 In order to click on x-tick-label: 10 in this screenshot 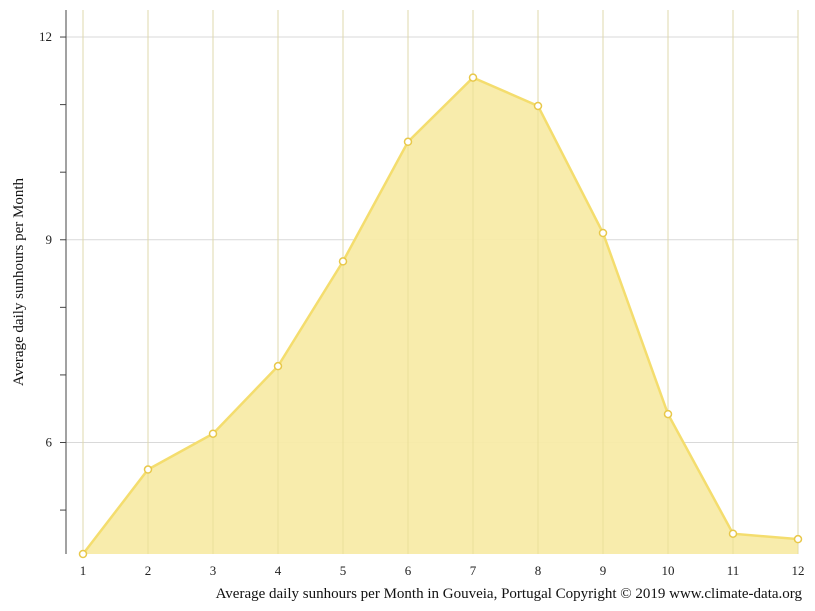, I will do `click(668, 570)`.